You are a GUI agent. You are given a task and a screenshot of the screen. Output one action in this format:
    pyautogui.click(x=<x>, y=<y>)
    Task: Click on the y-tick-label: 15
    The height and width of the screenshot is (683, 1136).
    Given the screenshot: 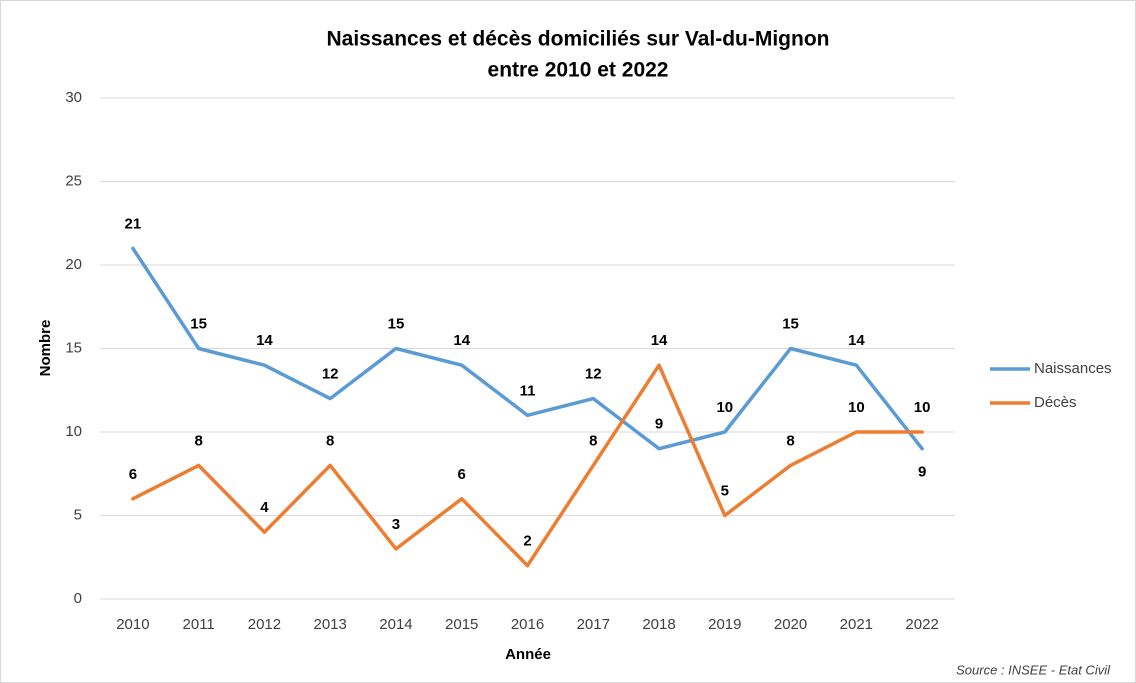 What is the action you would take?
    pyautogui.click(x=73, y=347)
    